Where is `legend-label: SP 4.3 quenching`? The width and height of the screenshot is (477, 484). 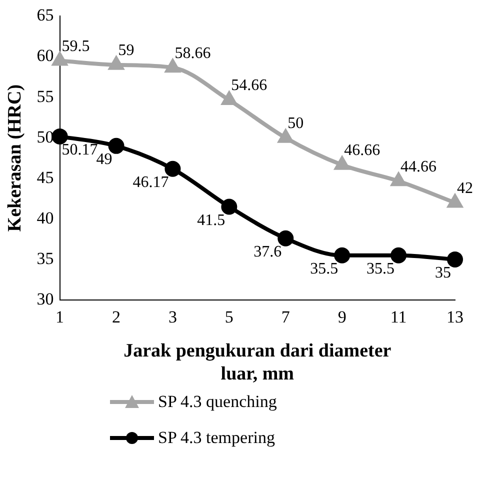 legend-label: SP 4.3 quenching is located at coordinates (217, 402).